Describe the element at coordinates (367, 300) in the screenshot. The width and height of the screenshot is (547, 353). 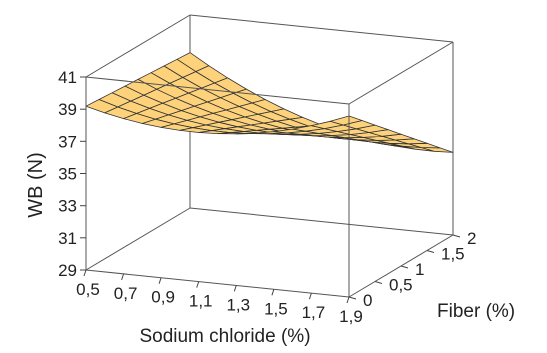
I see `y-tick-label: 0` at that location.